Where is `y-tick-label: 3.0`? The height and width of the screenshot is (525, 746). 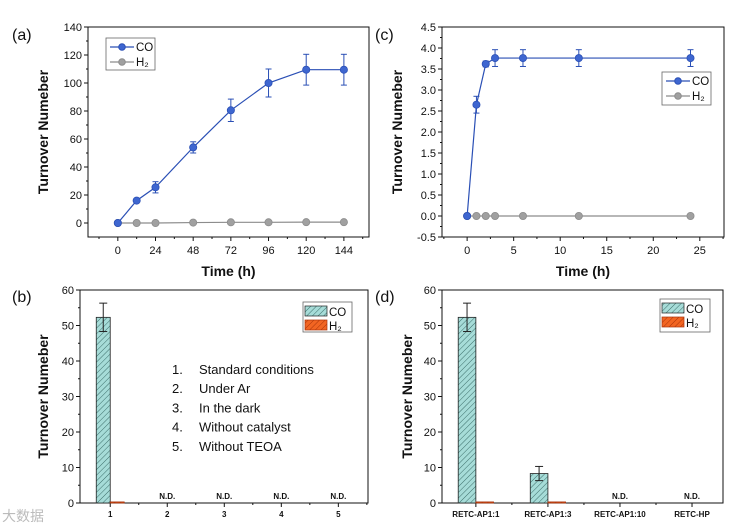
y-tick-label: 3.0 is located at coordinates (428, 91).